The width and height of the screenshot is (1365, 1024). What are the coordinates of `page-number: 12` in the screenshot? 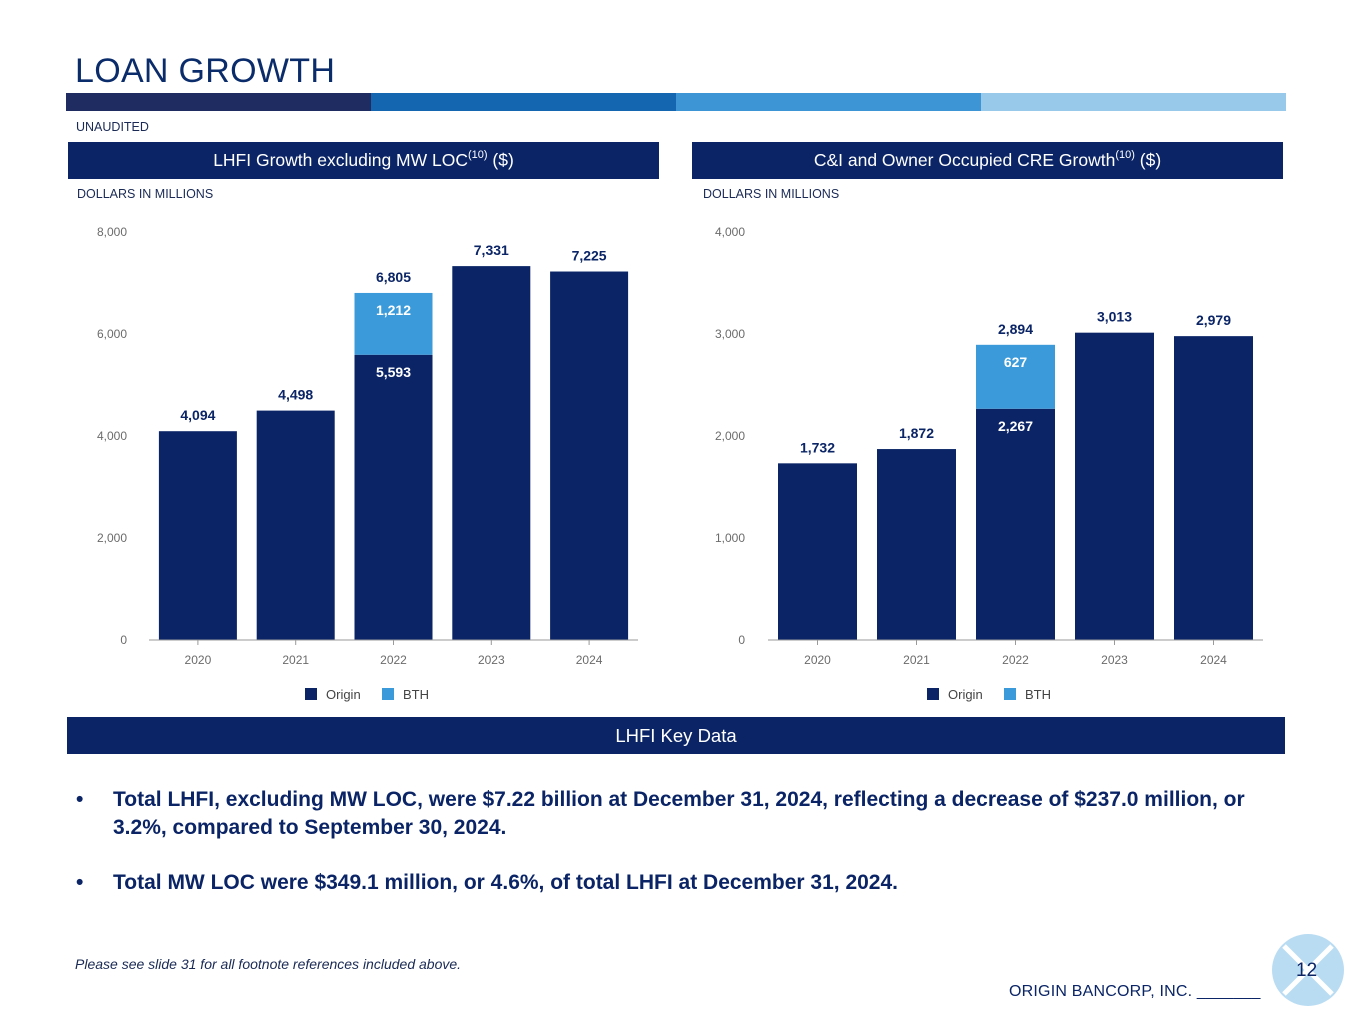 It's located at (1307, 970).